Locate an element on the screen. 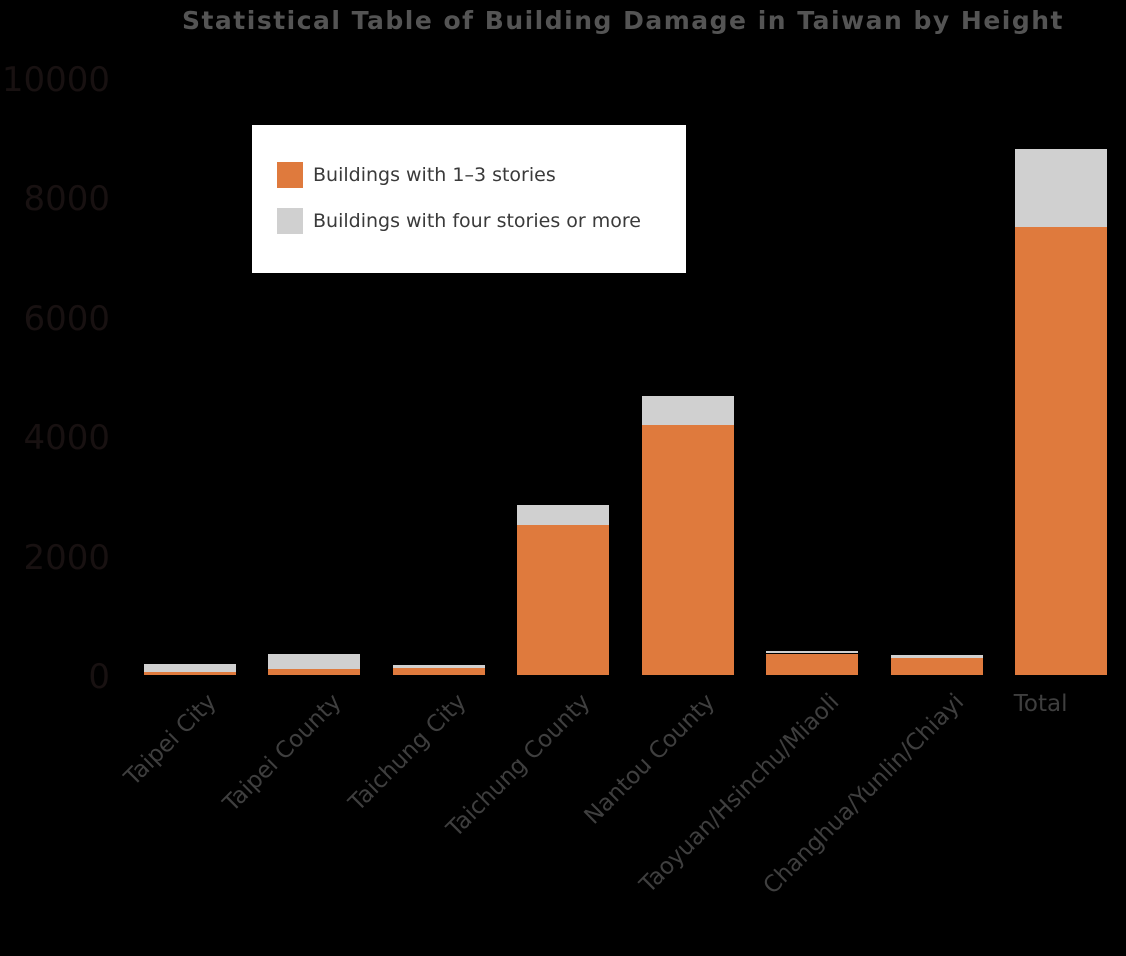 Image resolution: width=1126 pixels, height=956 pixels. x-axis-tick-label: Nantou County is located at coordinates (650, 759).